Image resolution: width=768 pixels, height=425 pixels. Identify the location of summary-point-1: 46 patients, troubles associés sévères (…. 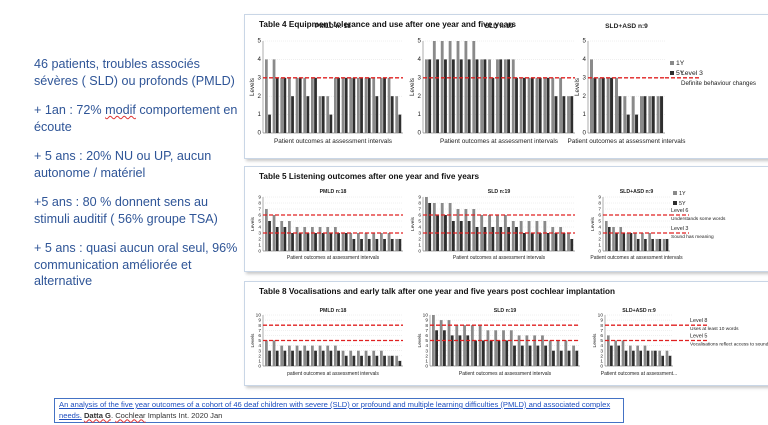
(134, 72).